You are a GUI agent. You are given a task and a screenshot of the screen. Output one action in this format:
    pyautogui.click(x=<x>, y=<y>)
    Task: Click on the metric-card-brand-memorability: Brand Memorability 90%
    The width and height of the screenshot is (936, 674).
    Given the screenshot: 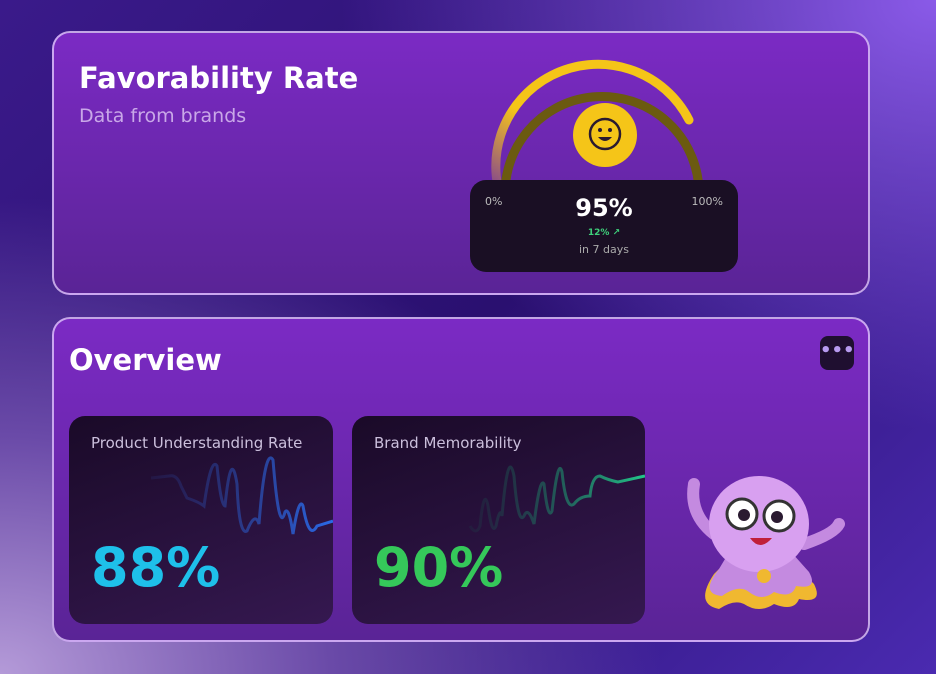 What is the action you would take?
    pyautogui.click(x=498, y=520)
    